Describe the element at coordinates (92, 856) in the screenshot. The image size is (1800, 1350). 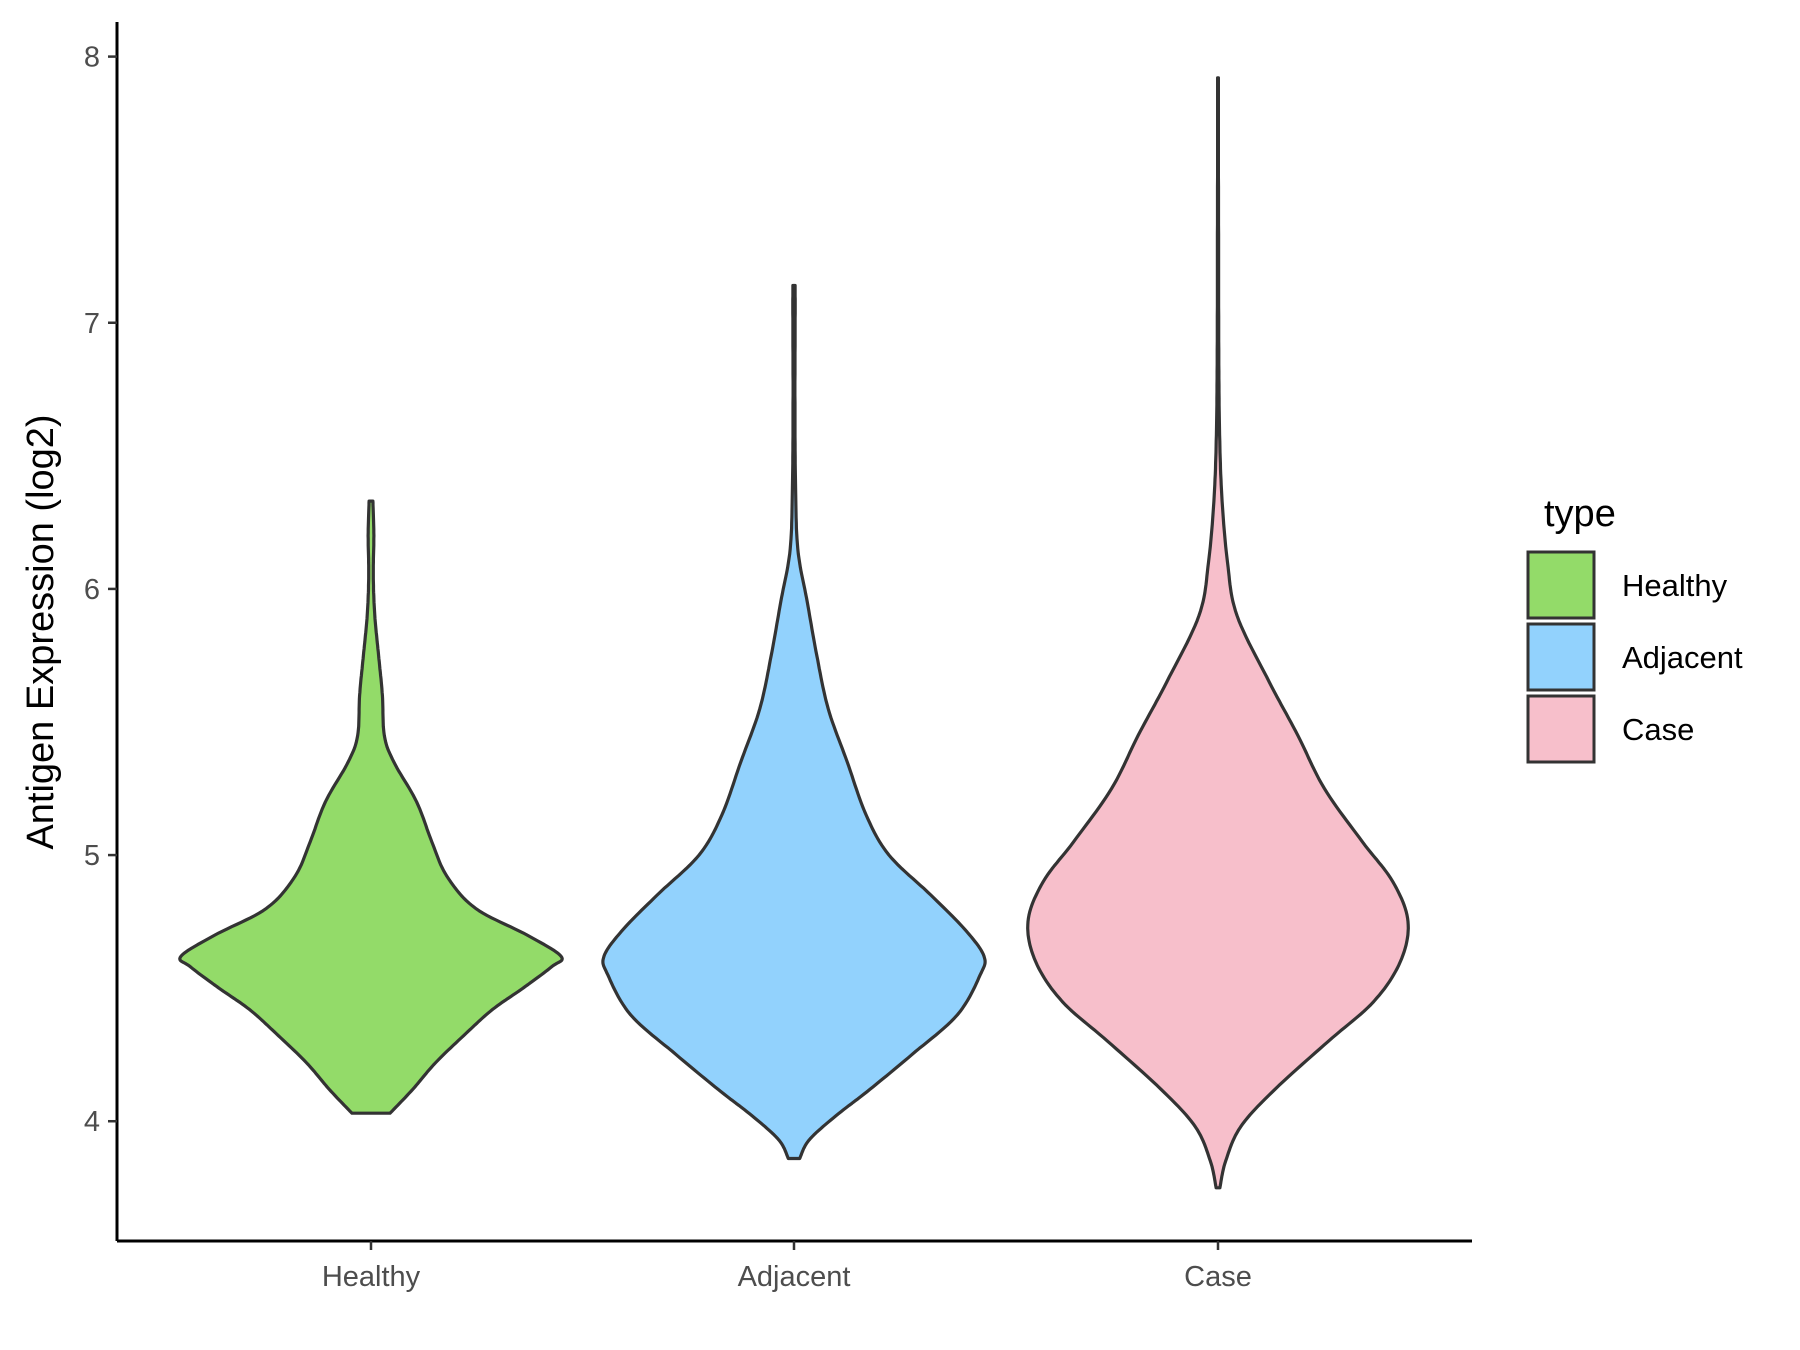
I see `y-tick-label: 5` at that location.